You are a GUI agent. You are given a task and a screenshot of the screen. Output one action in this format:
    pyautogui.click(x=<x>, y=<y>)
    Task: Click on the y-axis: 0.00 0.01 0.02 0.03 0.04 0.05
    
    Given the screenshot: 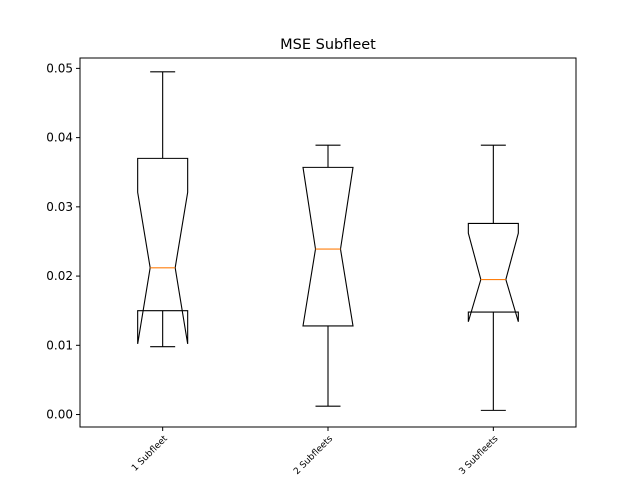 What is the action you would take?
    pyautogui.click(x=63, y=241)
    